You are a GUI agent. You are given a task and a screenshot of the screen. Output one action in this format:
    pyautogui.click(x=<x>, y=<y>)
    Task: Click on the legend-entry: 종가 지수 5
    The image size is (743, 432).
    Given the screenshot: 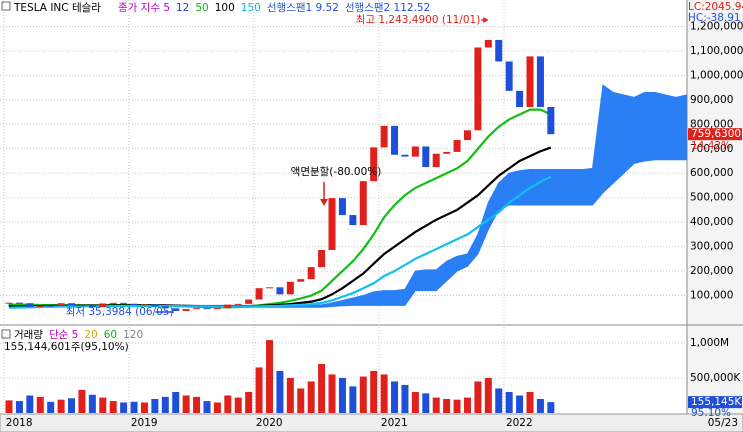 What is the action you would take?
    pyautogui.click(x=144, y=8)
    